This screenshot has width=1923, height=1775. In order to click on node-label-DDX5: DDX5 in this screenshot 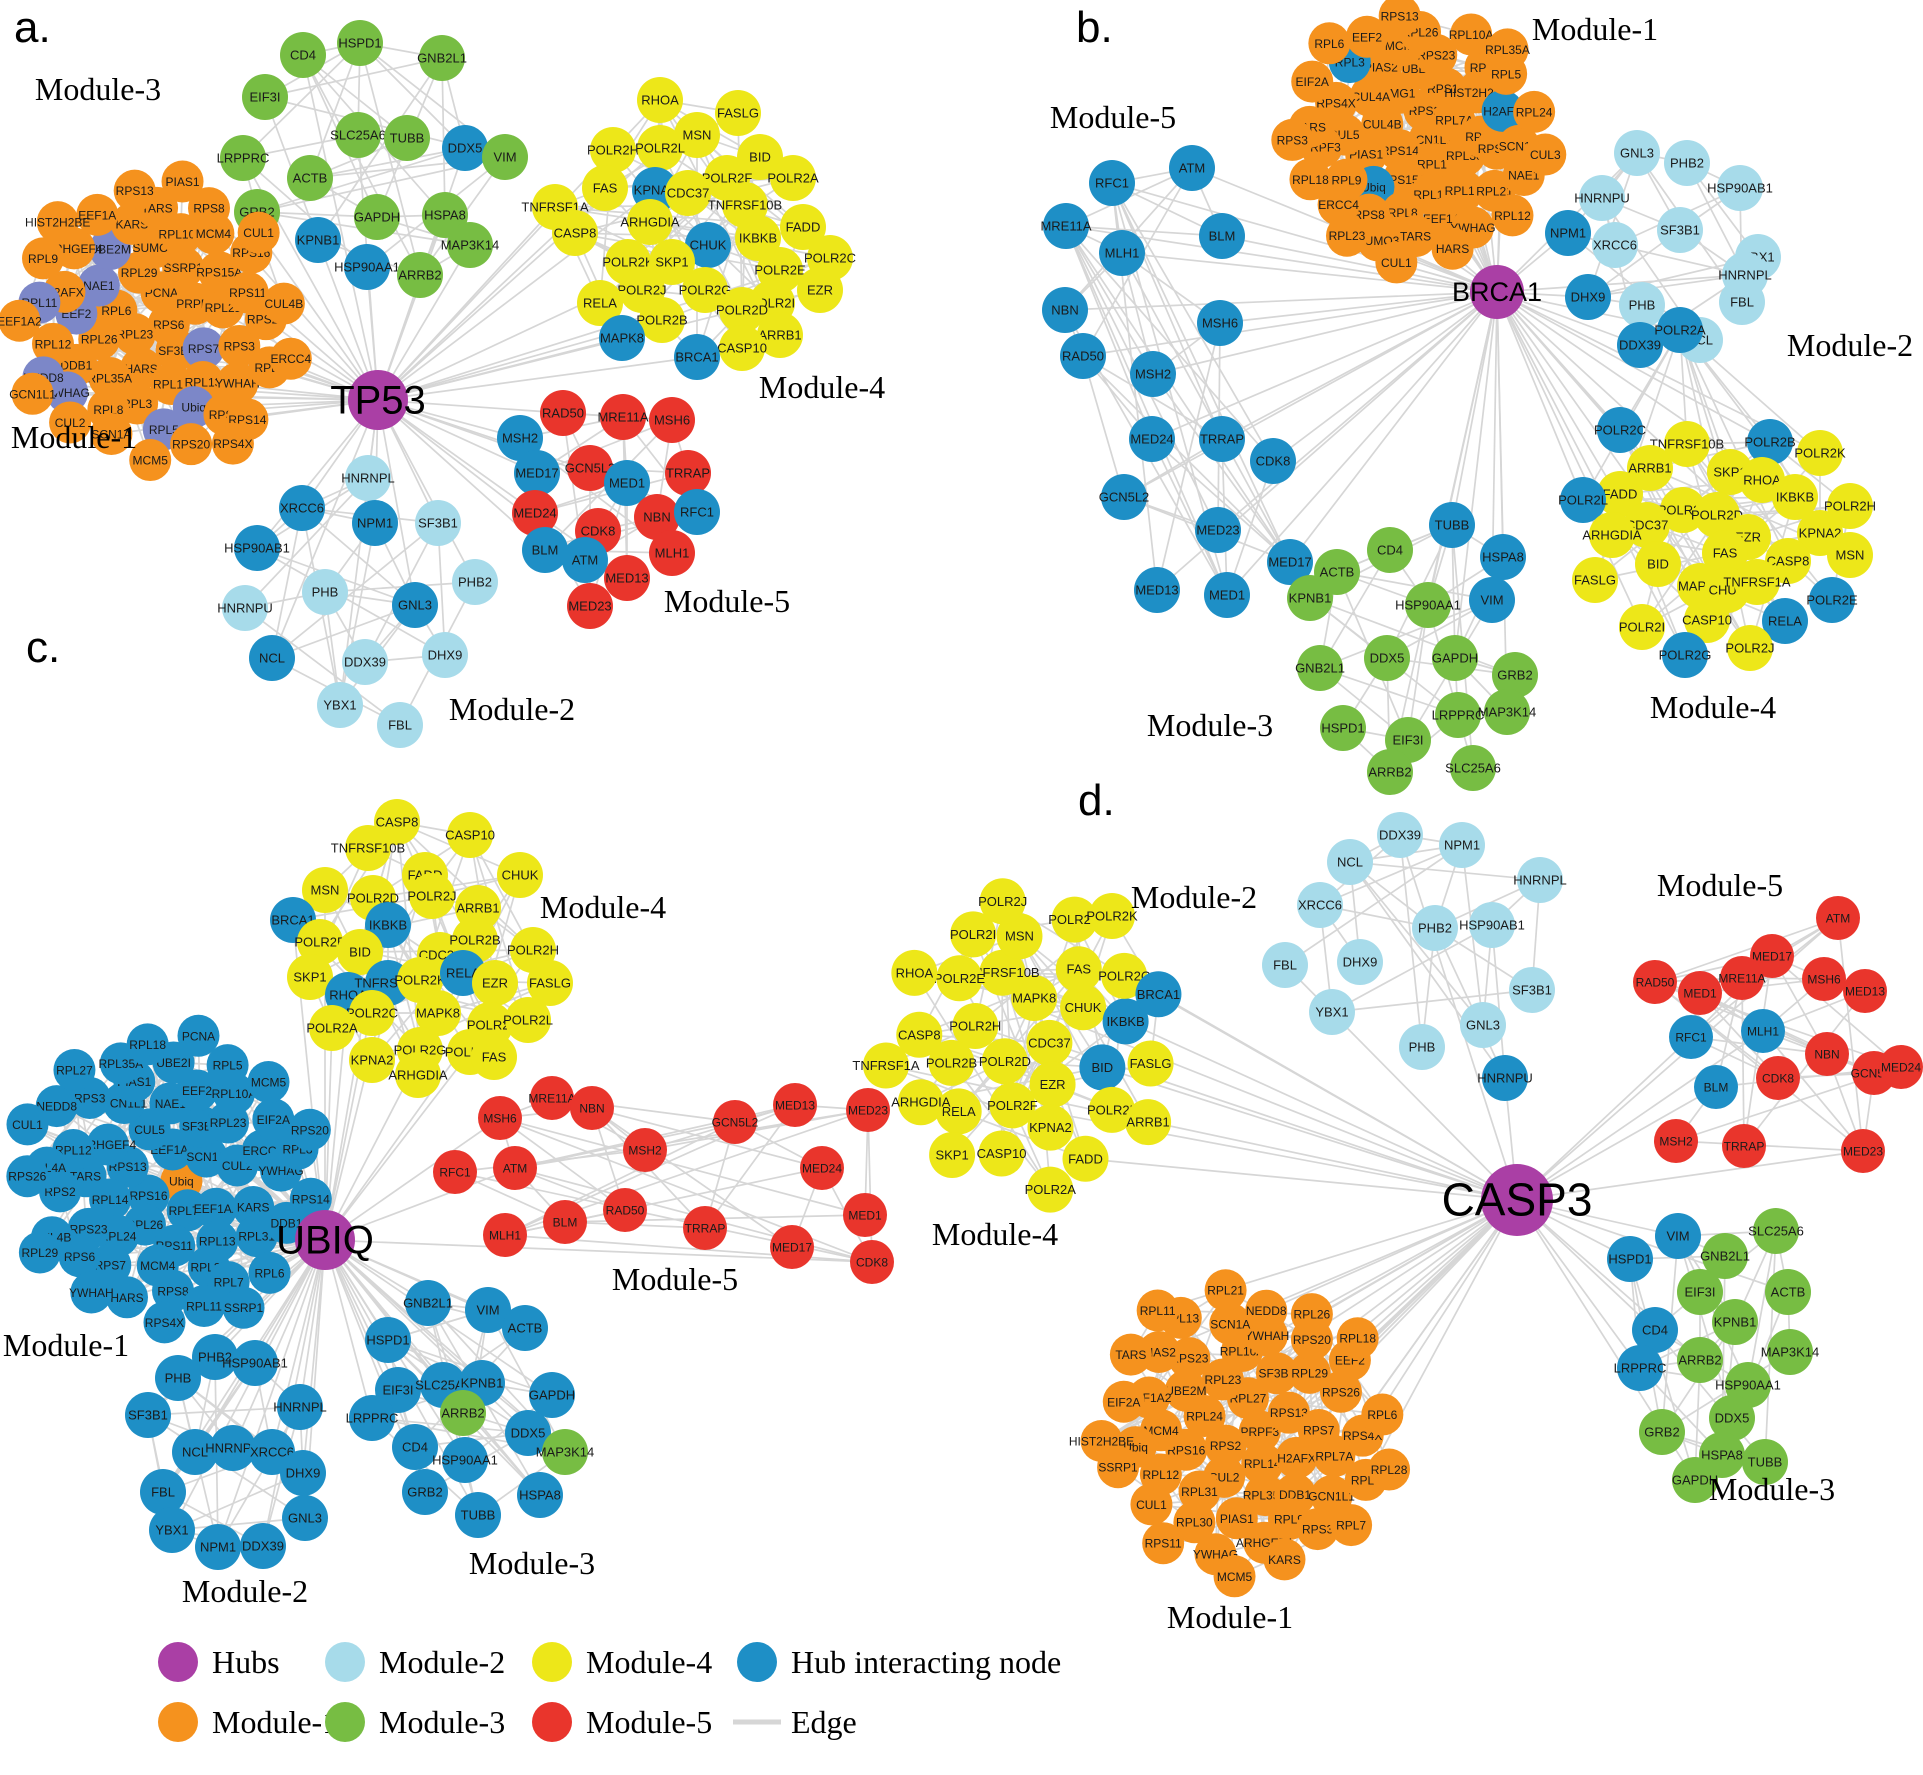, I will do `click(528, 1433)`.